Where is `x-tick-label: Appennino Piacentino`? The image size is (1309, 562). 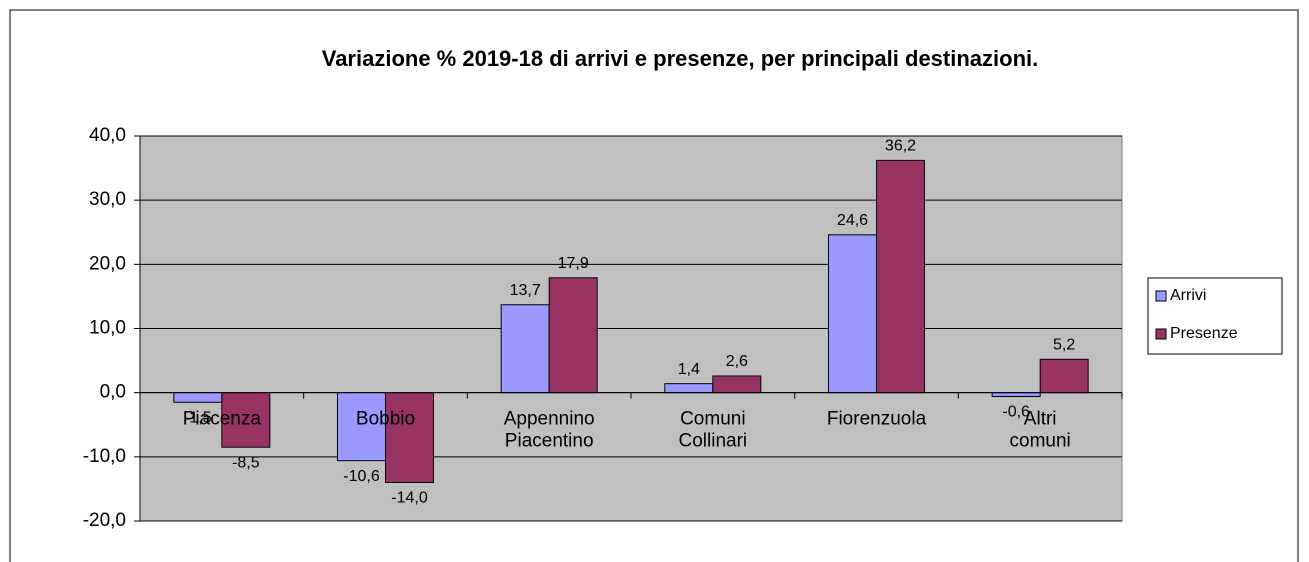 x-tick-label: Appennino Piacentino is located at coordinates (549, 430).